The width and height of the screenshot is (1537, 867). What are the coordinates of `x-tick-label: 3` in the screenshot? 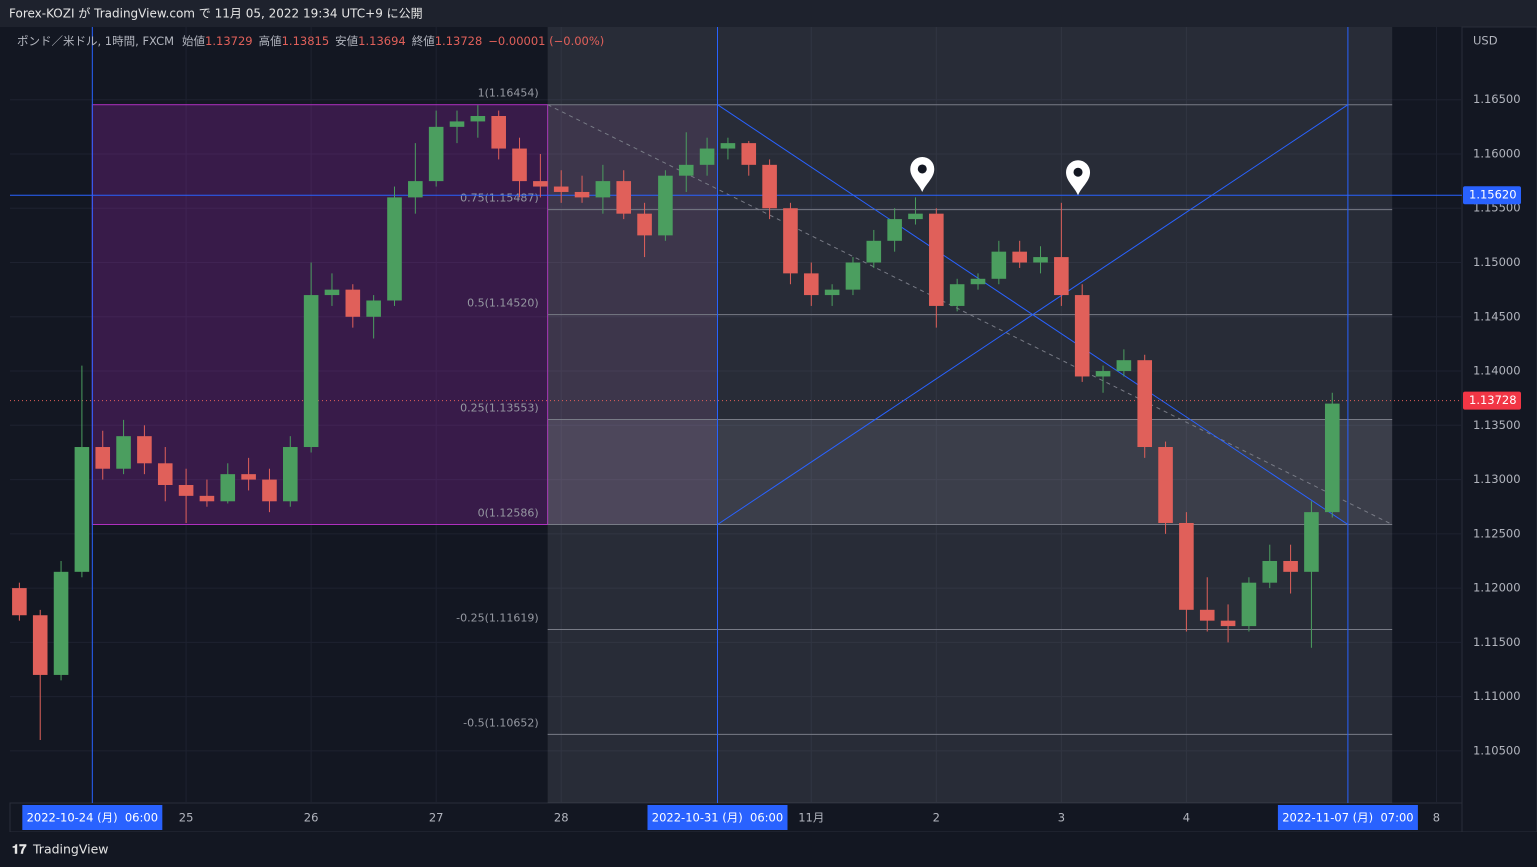 It's located at (1061, 818).